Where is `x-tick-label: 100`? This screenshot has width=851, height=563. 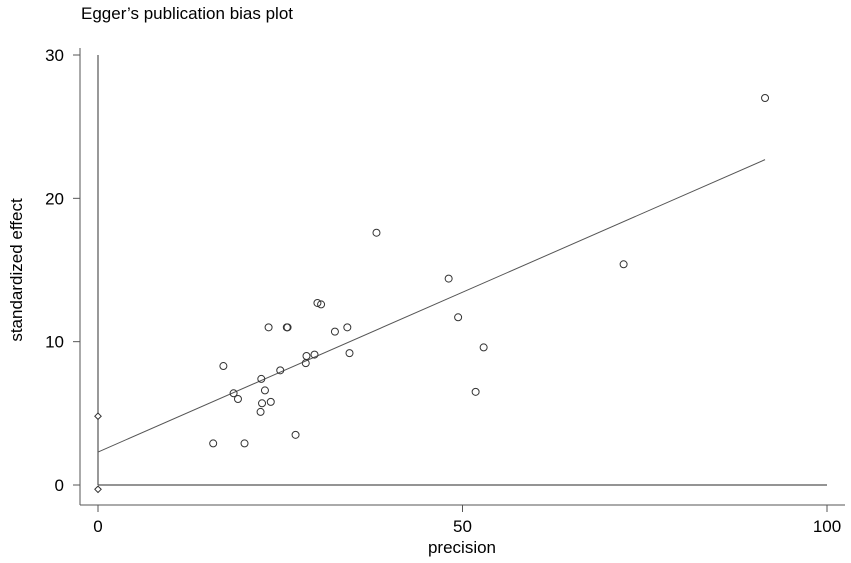
x-tick-label: 100 is located at coordinates (827, 526).